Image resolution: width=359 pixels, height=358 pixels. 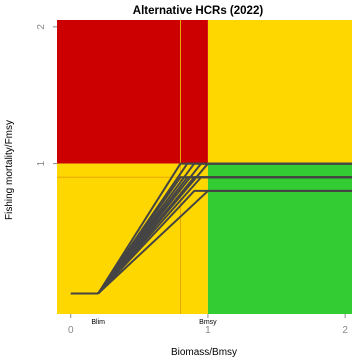 What do you see at coordinates (345, 330) in the screenshot?
I see `x-tick-label: 2` at bounding box center [345, 330].